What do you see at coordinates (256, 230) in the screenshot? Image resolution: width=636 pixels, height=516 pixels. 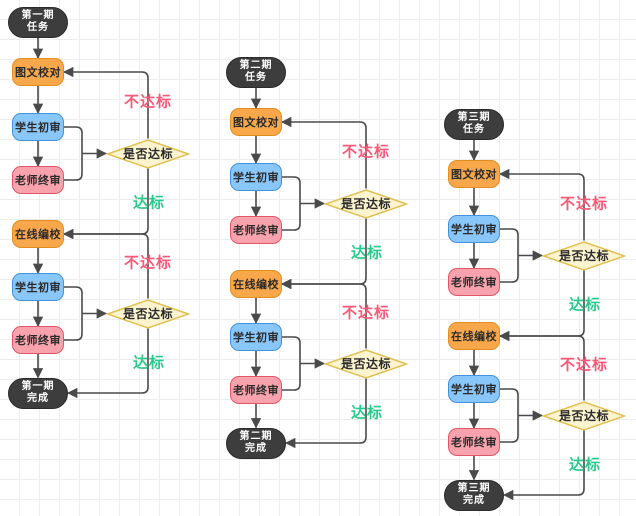 I see `node-phase-2-teacher1: 老师终审` at bounding box center [256, 230].